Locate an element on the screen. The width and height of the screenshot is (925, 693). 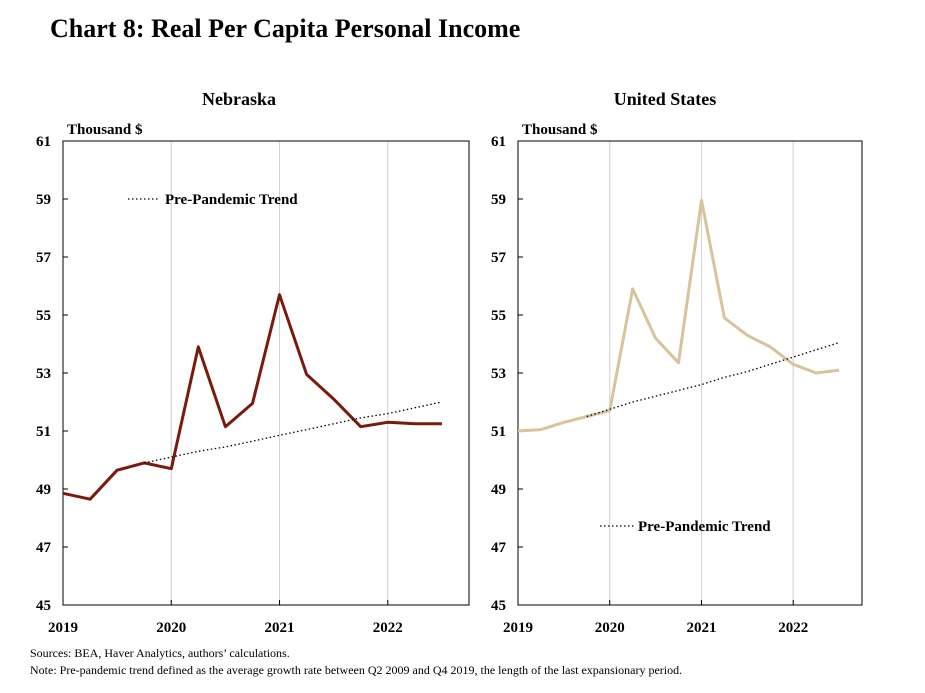
chart-title: Chart 8: Real Per Capita Personal Income is located at coordinates (285, 28).